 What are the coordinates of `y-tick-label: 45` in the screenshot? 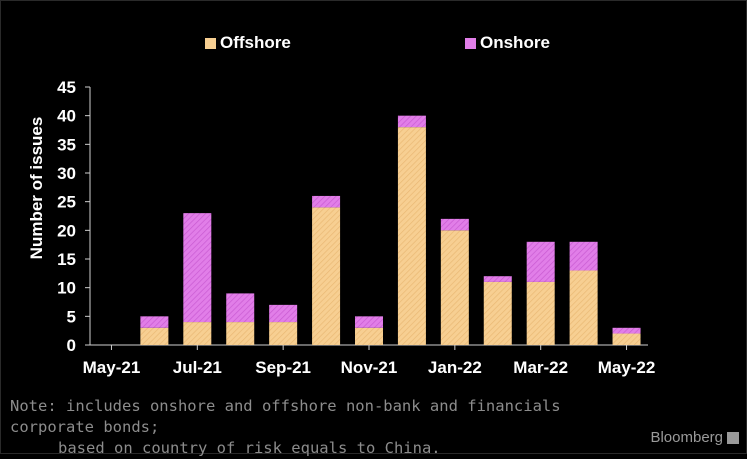 It's located at (66, 87).